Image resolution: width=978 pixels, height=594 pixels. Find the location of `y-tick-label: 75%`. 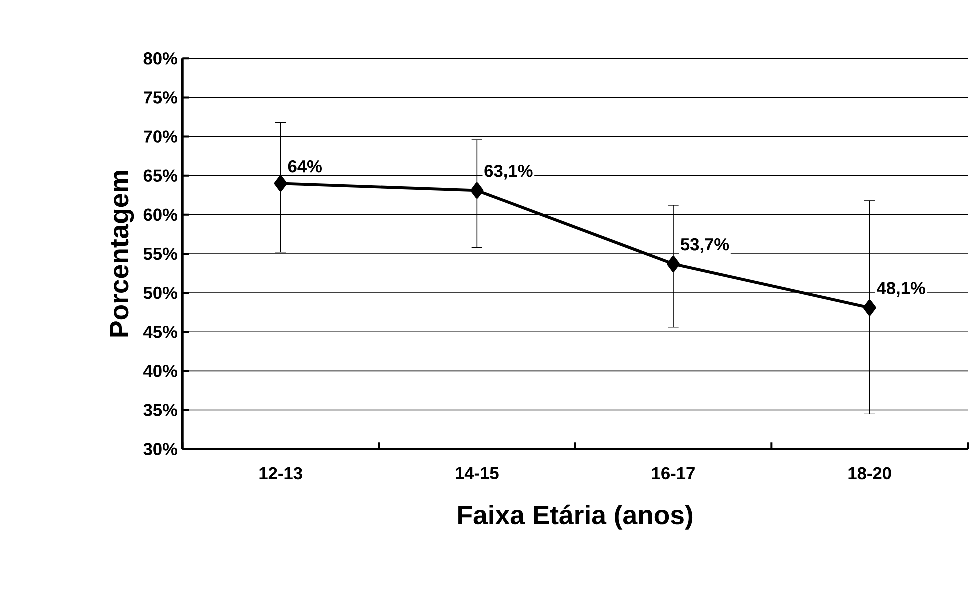

y-tick-label: 75% is located at coordinates (161, 98).